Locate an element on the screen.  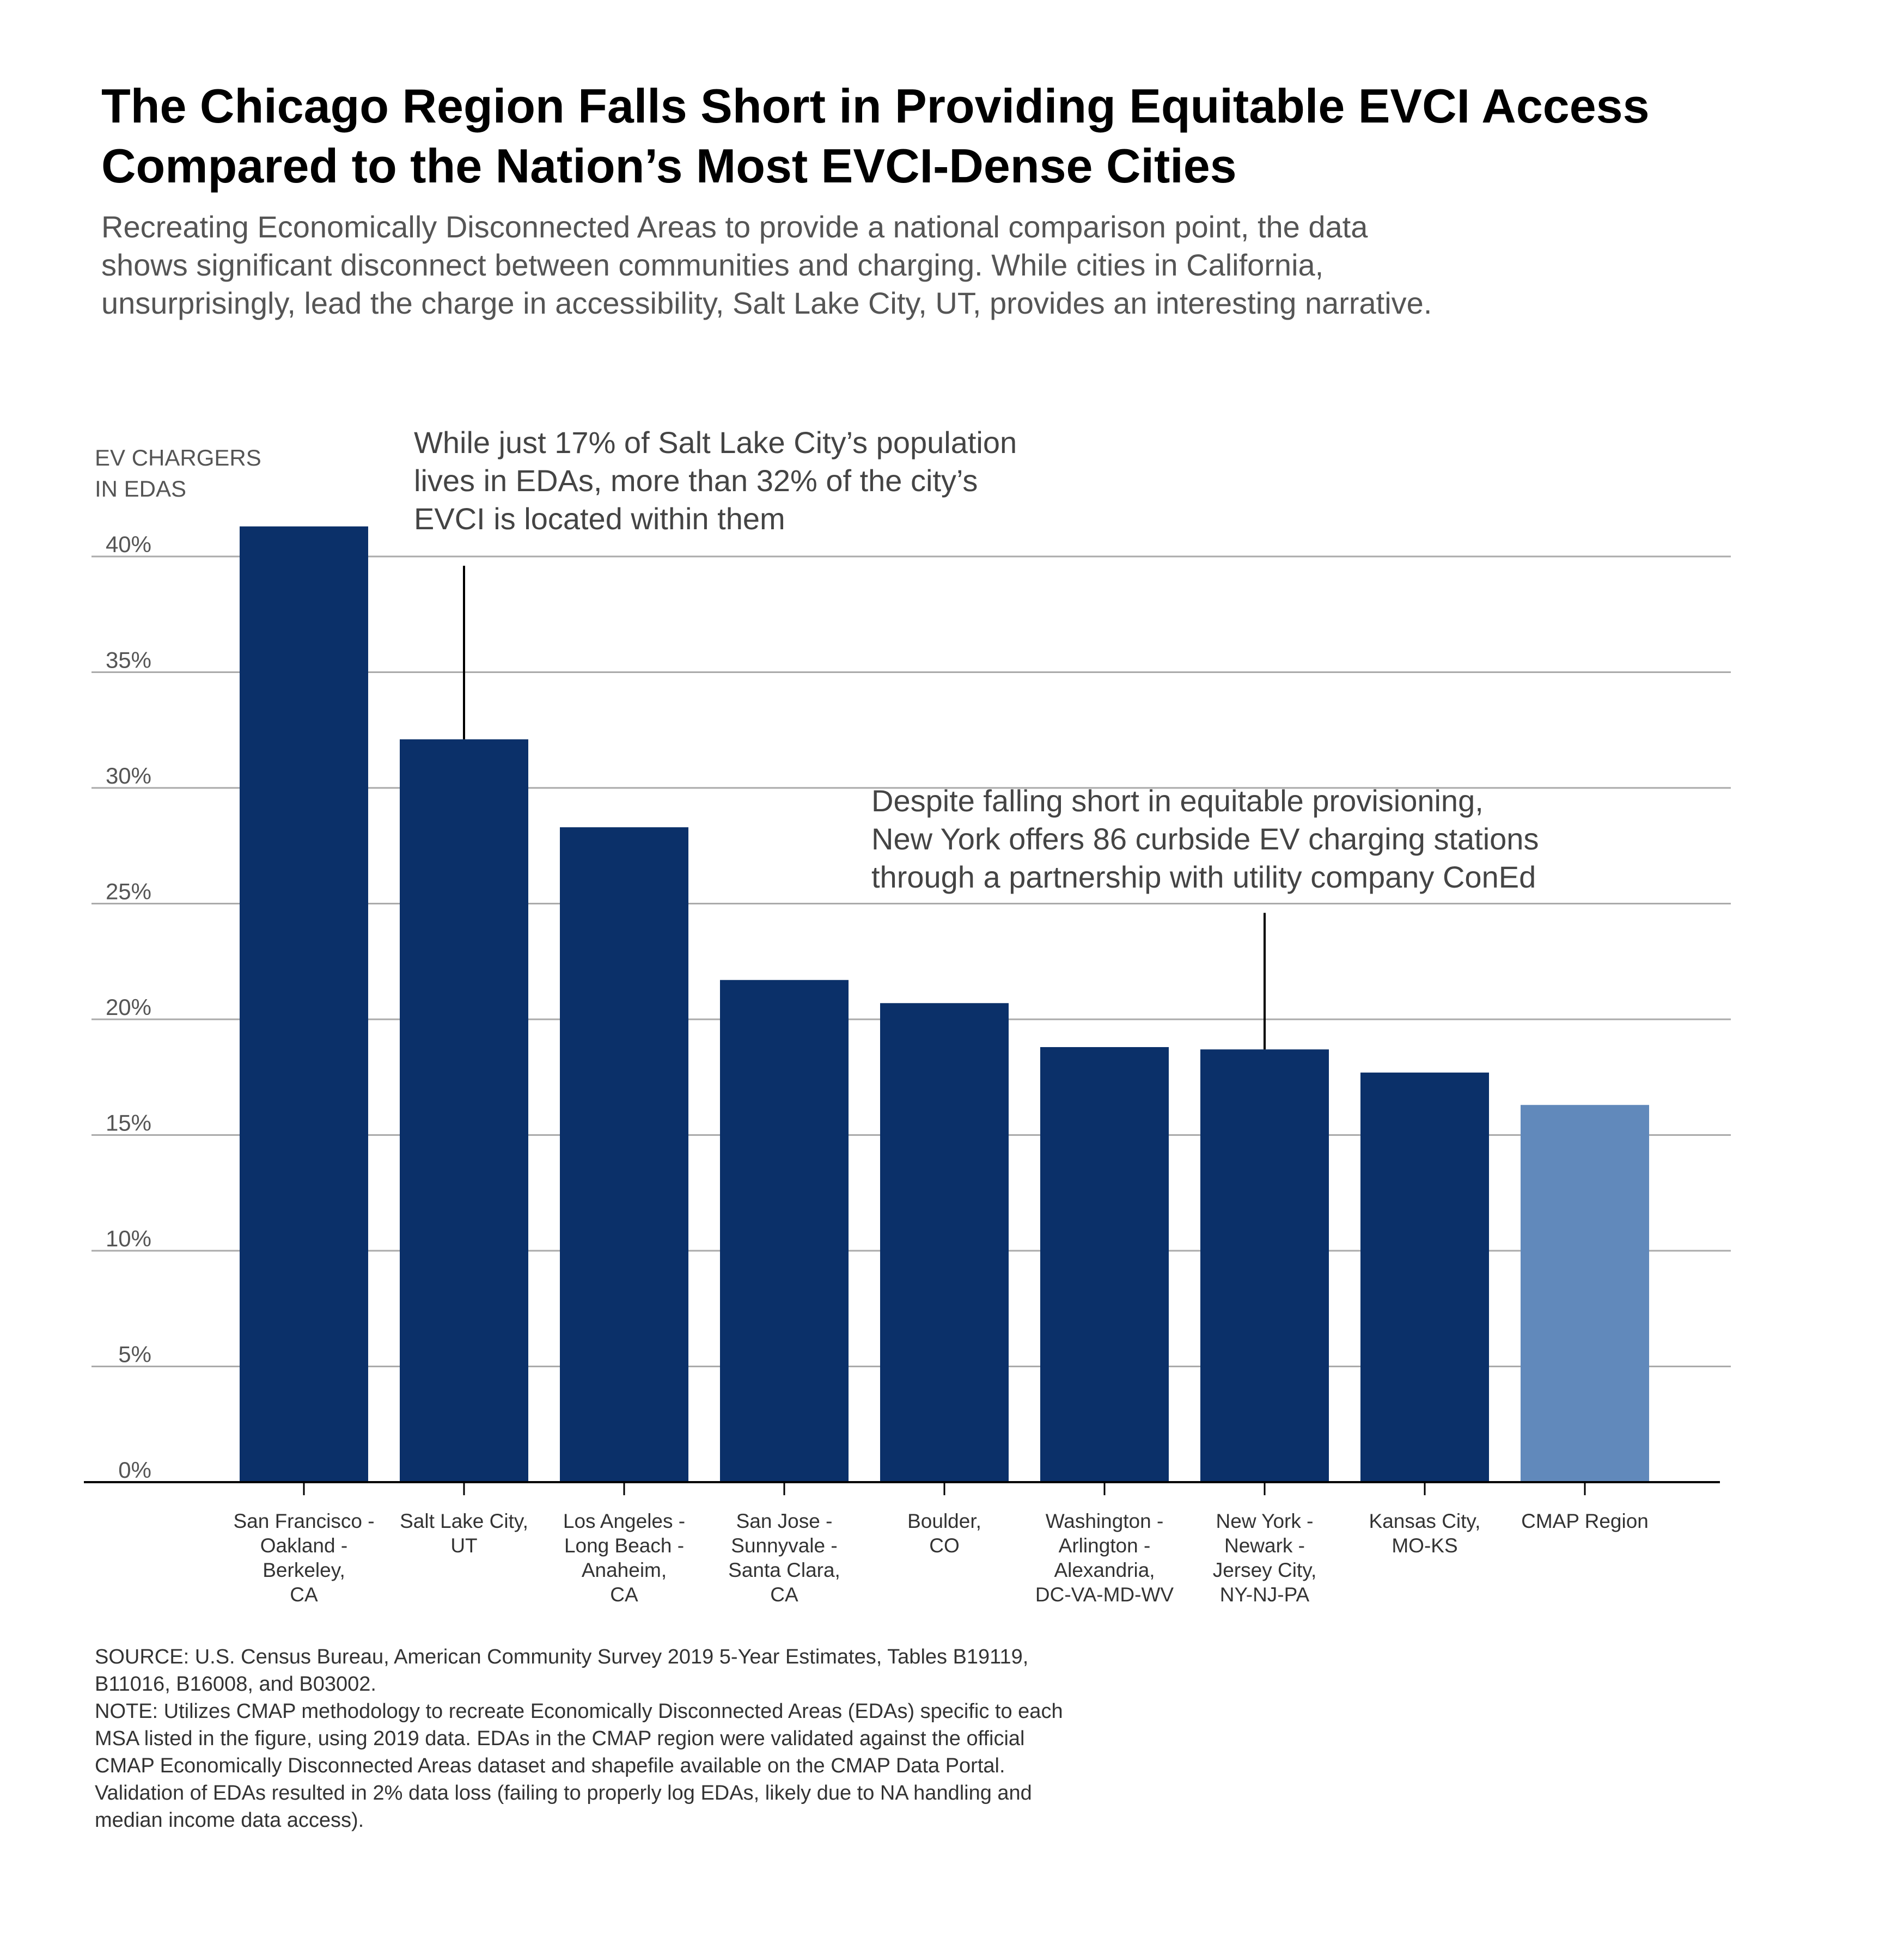
y-tick-label: 20% is located at coordinates (128, 1007).